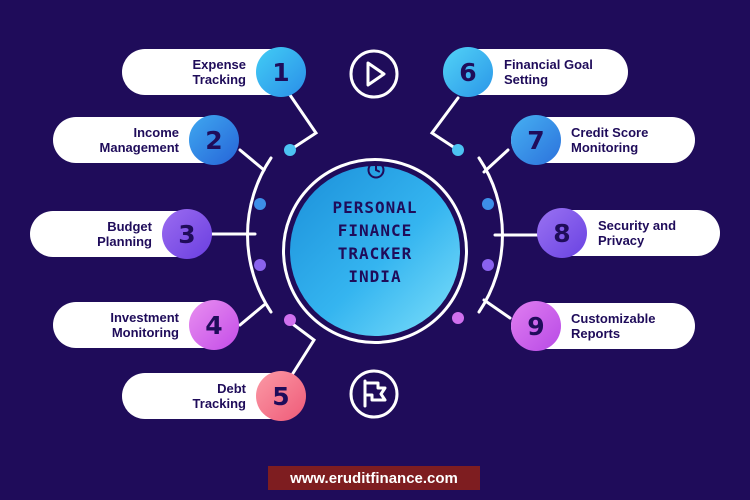 This screenshot has width=750, height=500. What do you see at coordinates (376, 170) in the screenshot?
I see `clock-icon` at bounding box center [376, 170].